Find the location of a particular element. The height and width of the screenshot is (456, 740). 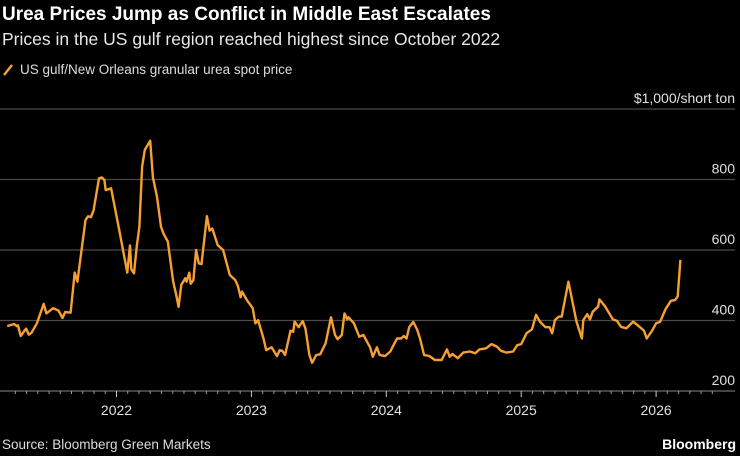

brand-logo: Bloomberg is located at coordinates (699, 444).